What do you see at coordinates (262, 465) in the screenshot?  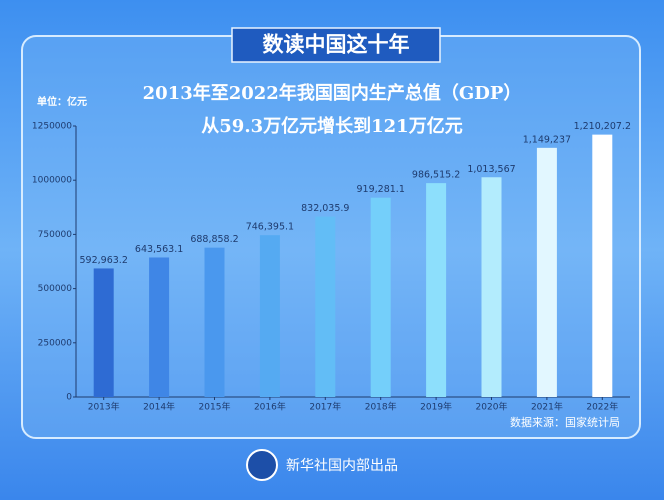 I see `logo` at bounding box center [262, 465].